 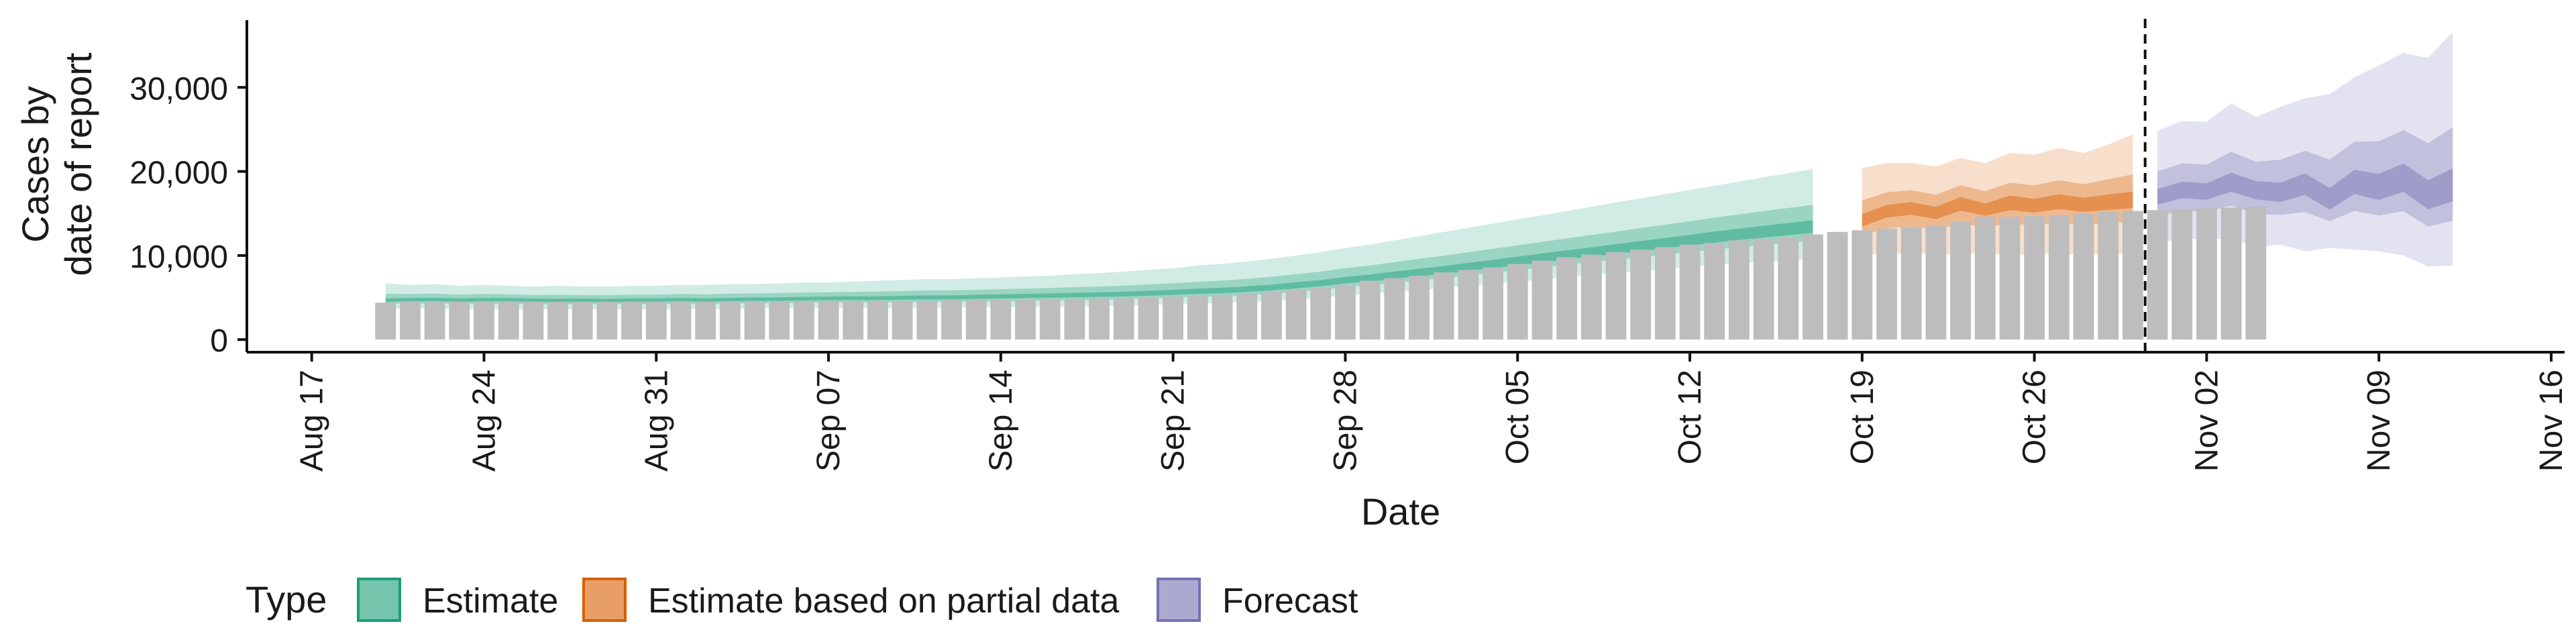 What do you see at coordinates (312, 421) in the screenshot?
I see `x-tick-label: Aug 17` at bounding box center [312, 421].